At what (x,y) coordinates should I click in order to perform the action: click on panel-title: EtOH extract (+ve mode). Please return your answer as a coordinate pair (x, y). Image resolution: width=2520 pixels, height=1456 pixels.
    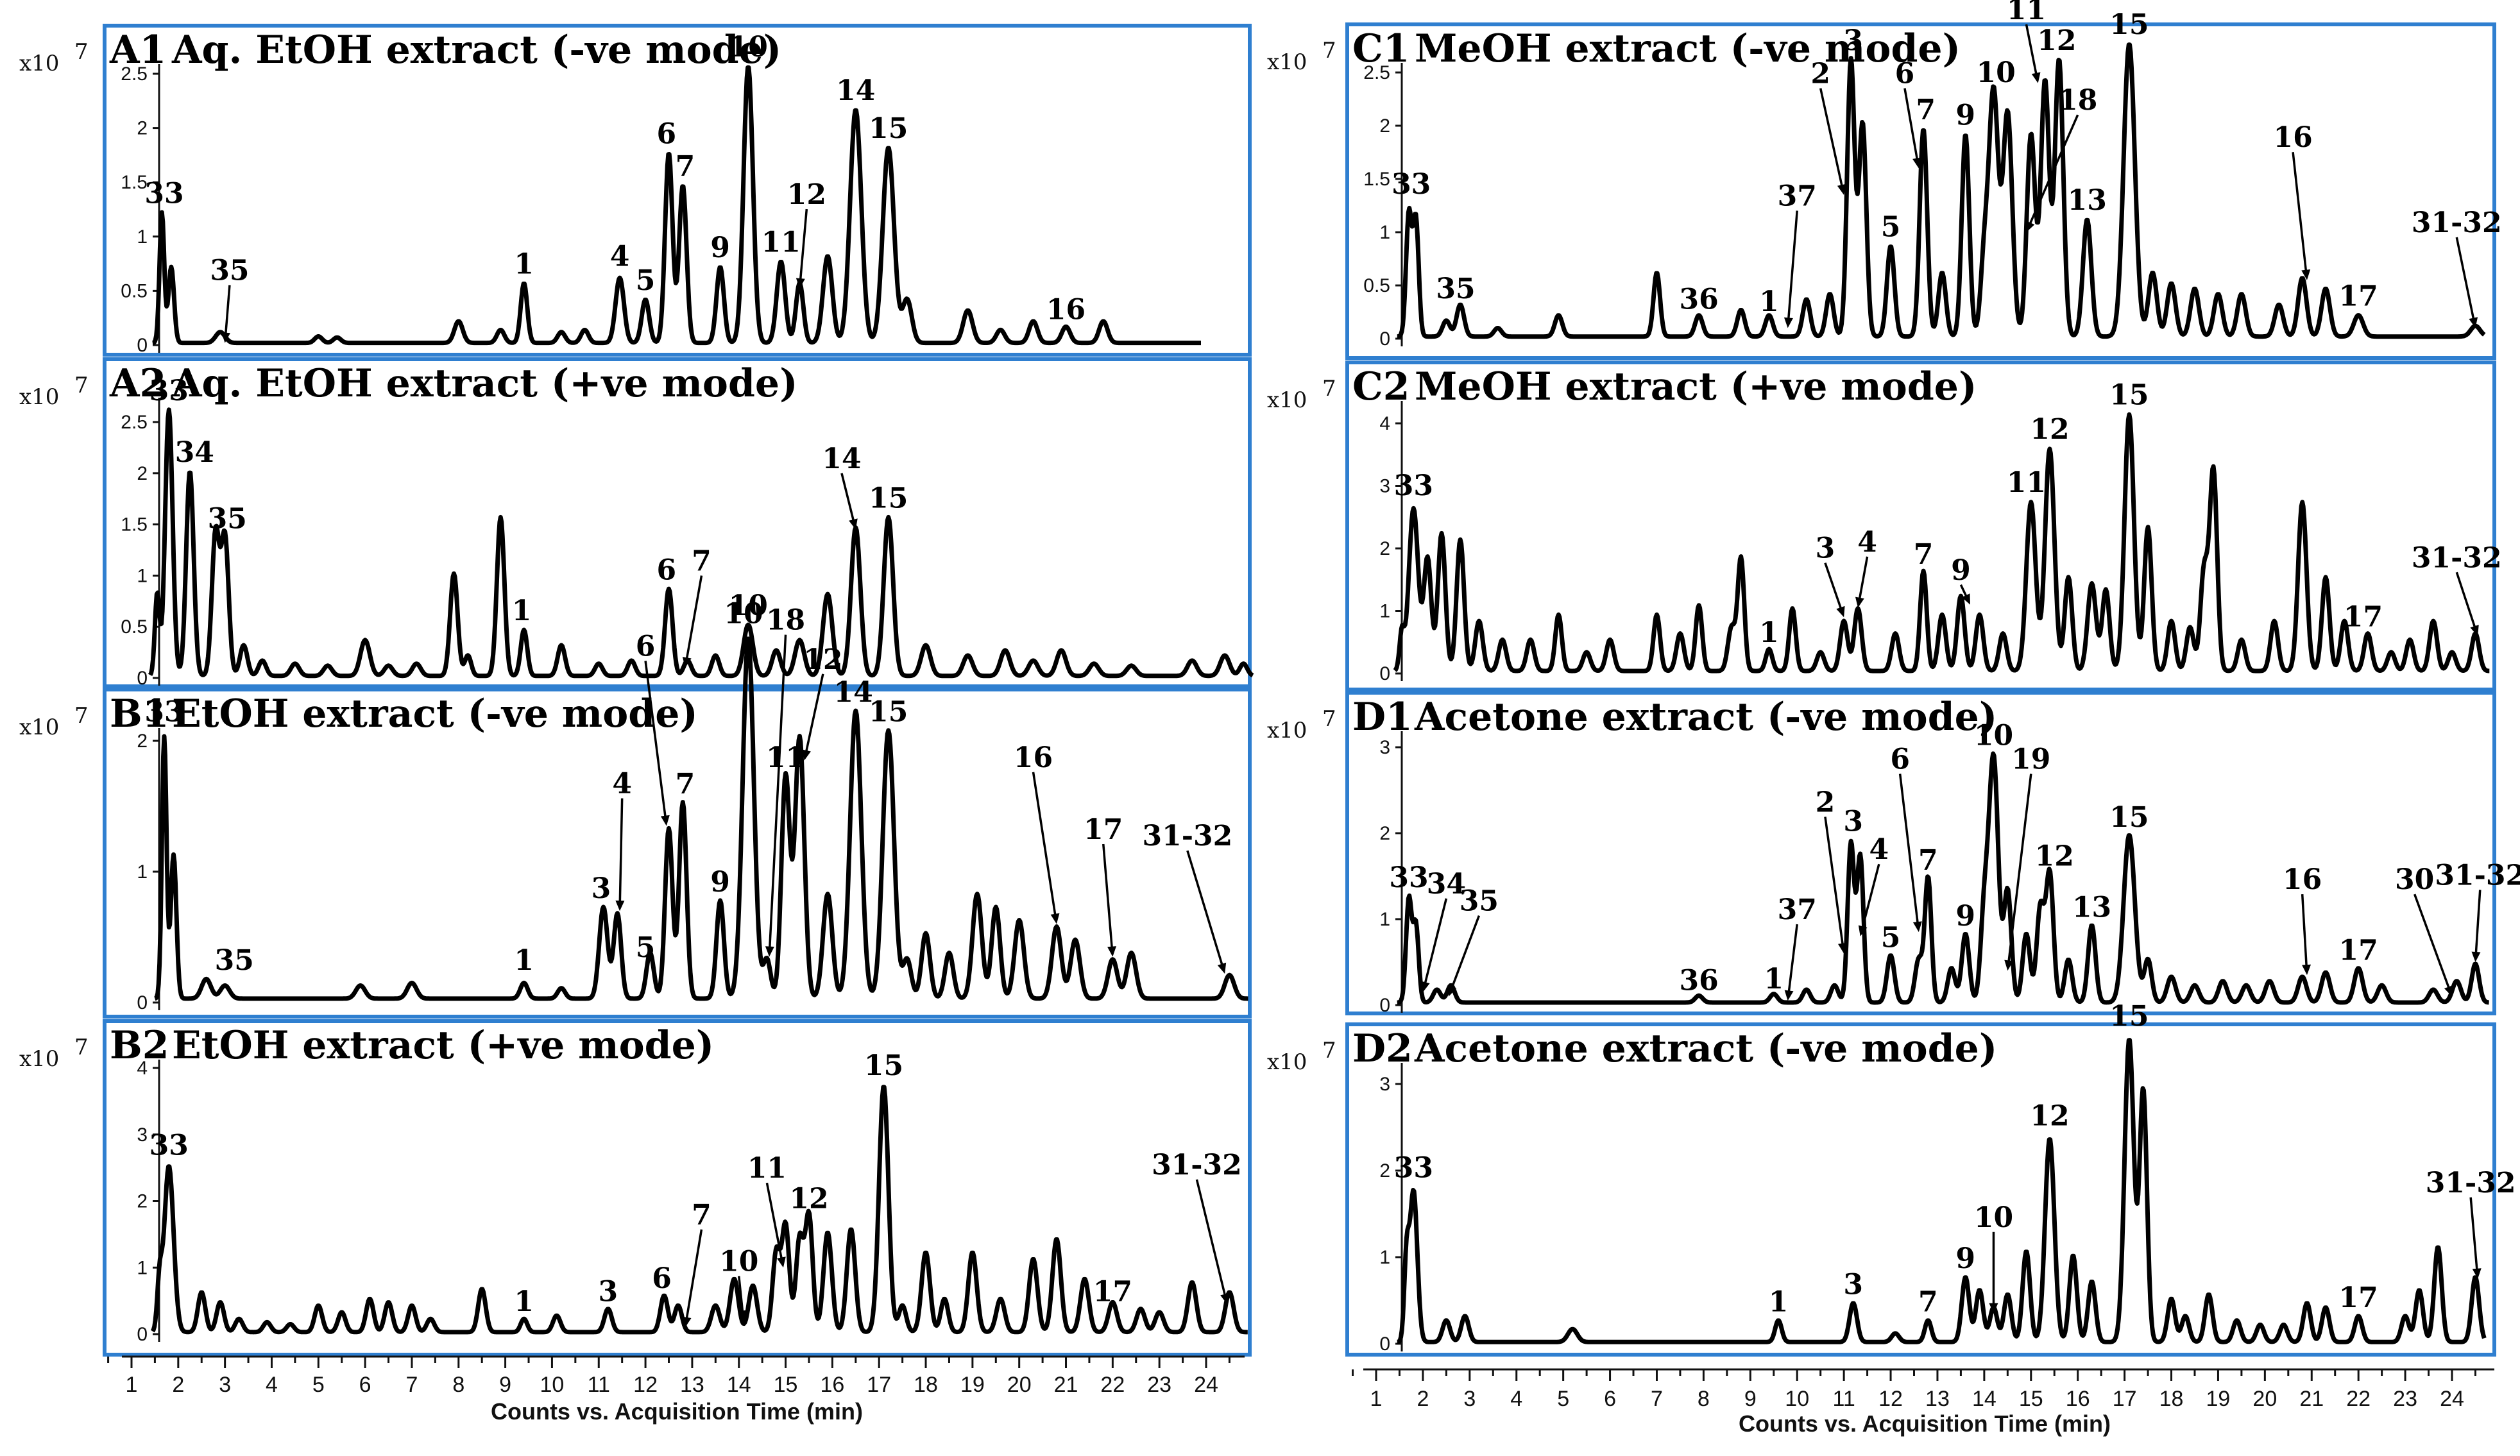
    Looking at the image, I should click on (443, 1045).